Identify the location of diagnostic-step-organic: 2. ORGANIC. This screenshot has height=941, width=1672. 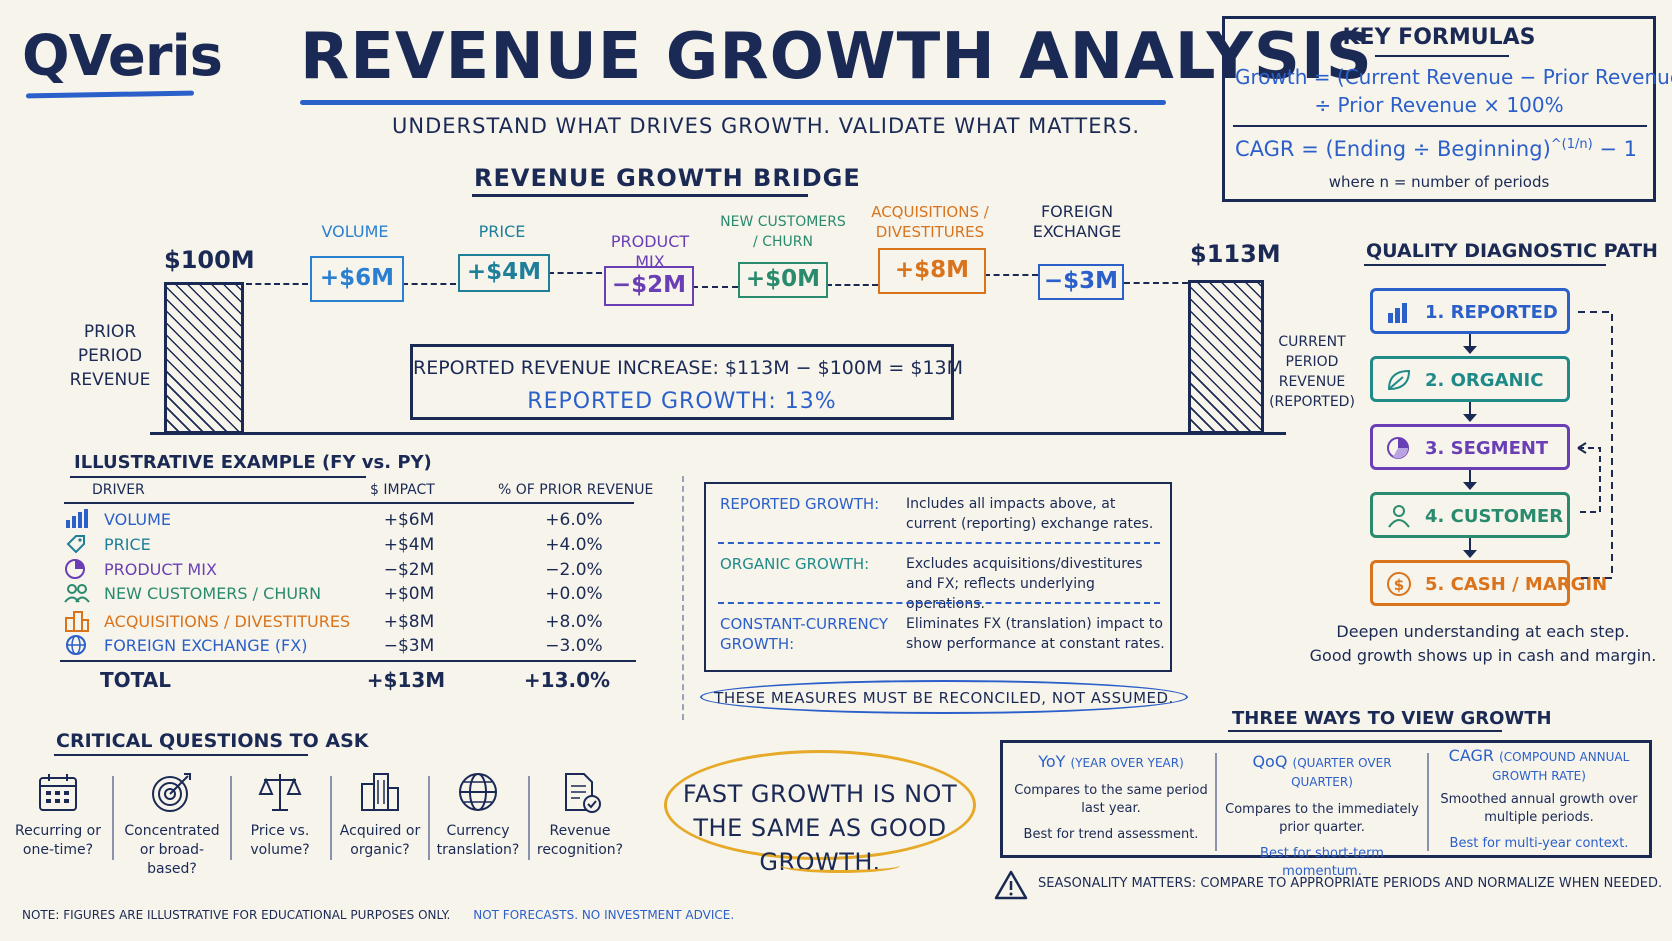
(1470, 379).